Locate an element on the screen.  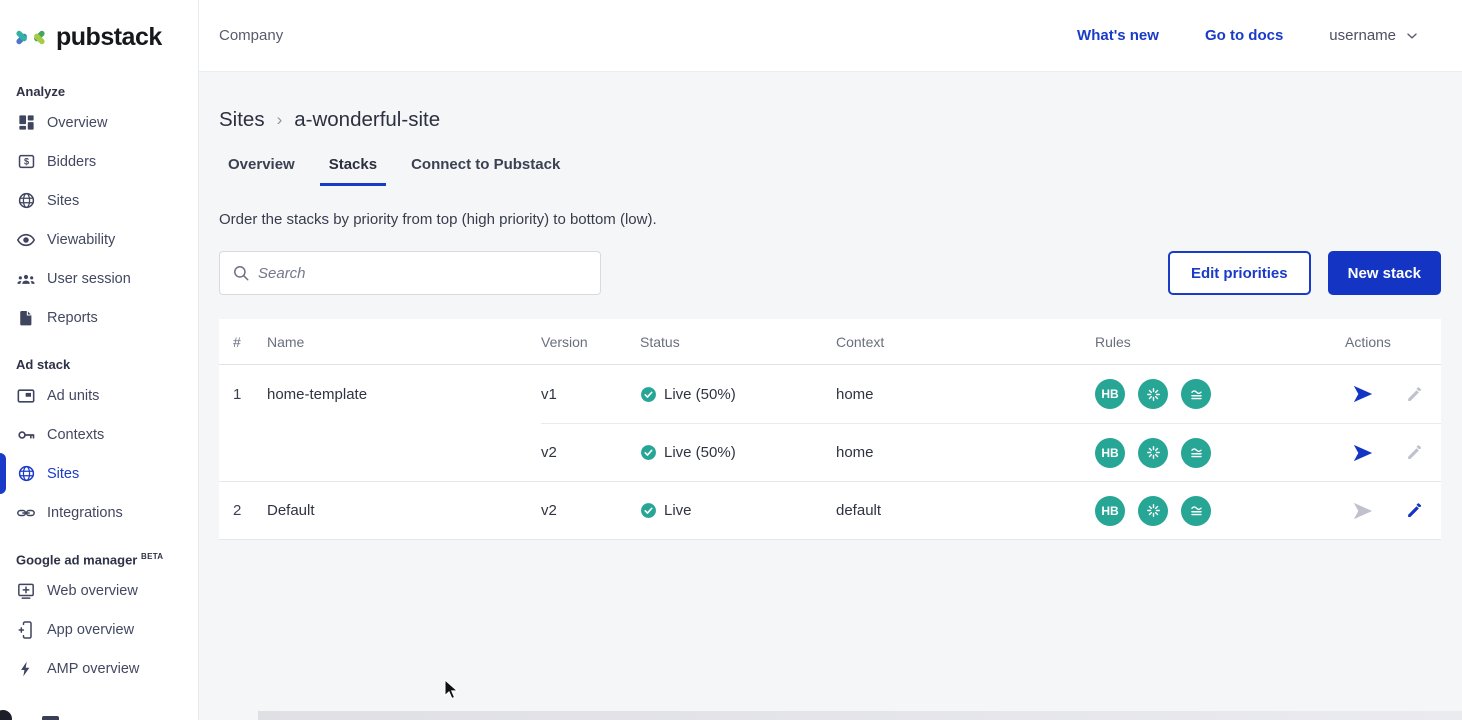
table-header-row: # Name Version Status Context Rules Actions is located at coordinates (830, 342).